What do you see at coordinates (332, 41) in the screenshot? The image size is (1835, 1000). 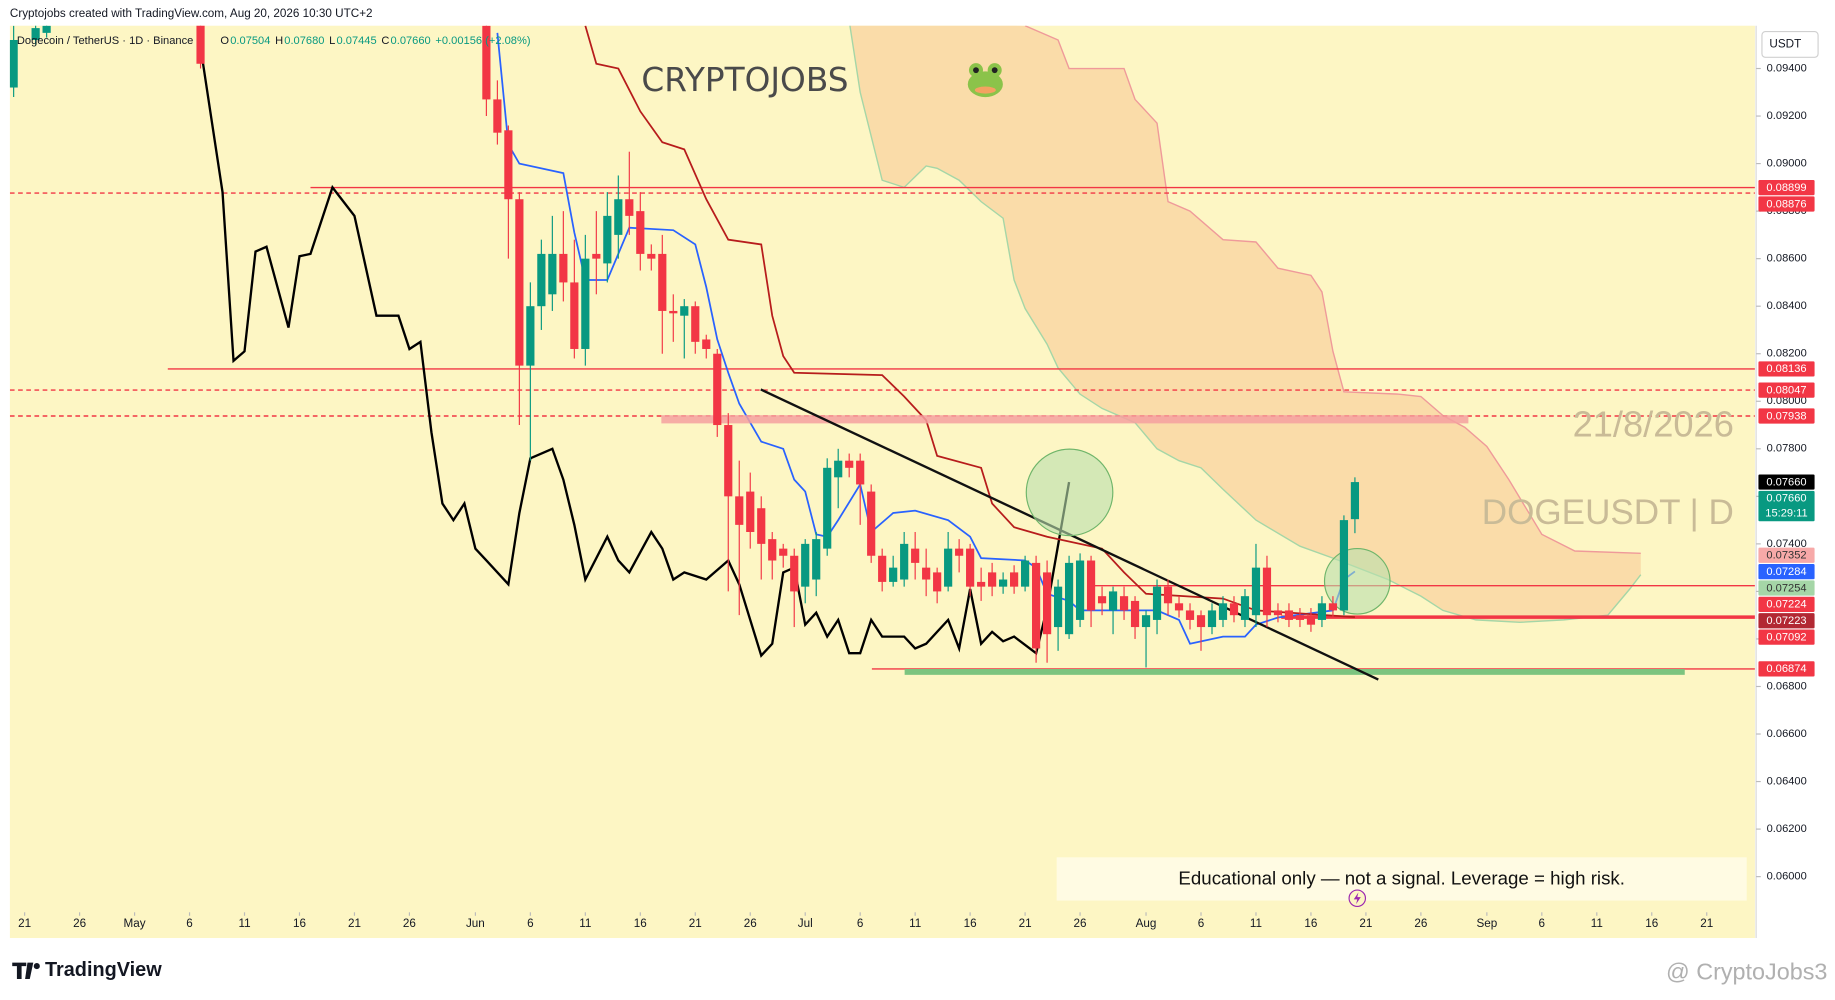 I see `readout-key: L` at bounding box center [332, 41].